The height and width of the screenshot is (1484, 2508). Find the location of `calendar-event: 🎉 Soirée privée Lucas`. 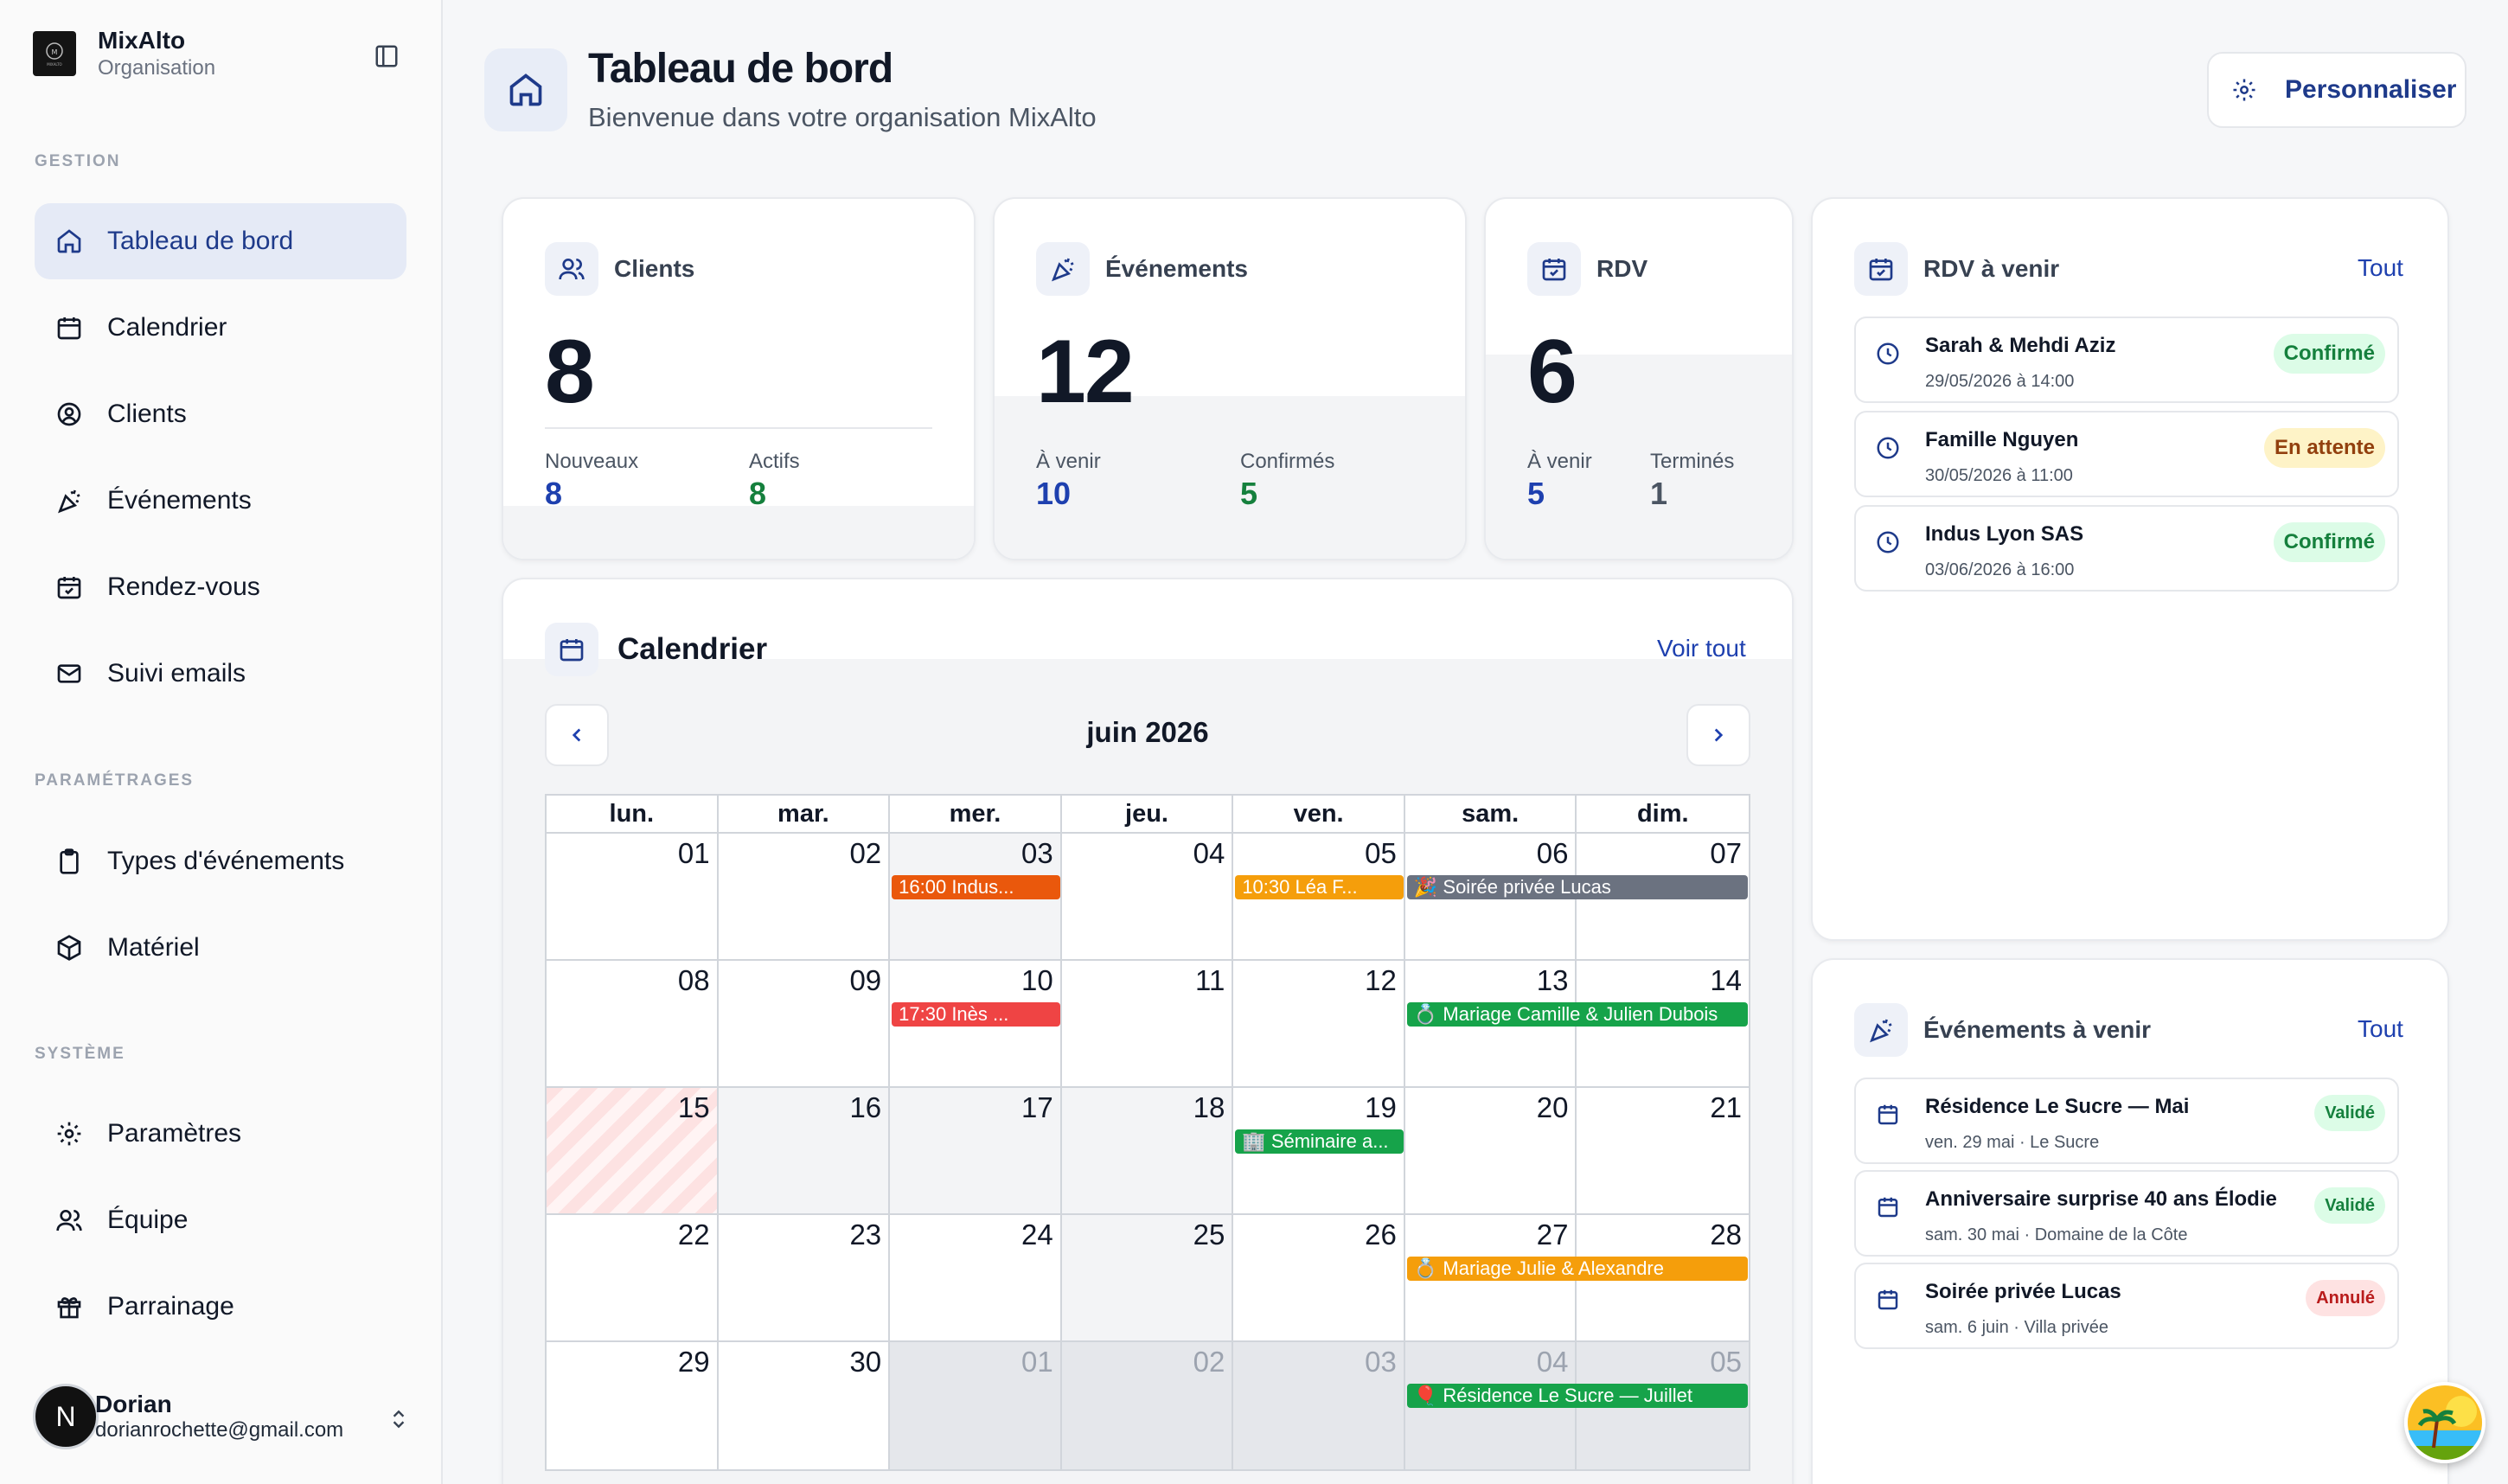

calendar-event: 🎉 Soirée privée Lucas is located at coordinates (1577, 887).